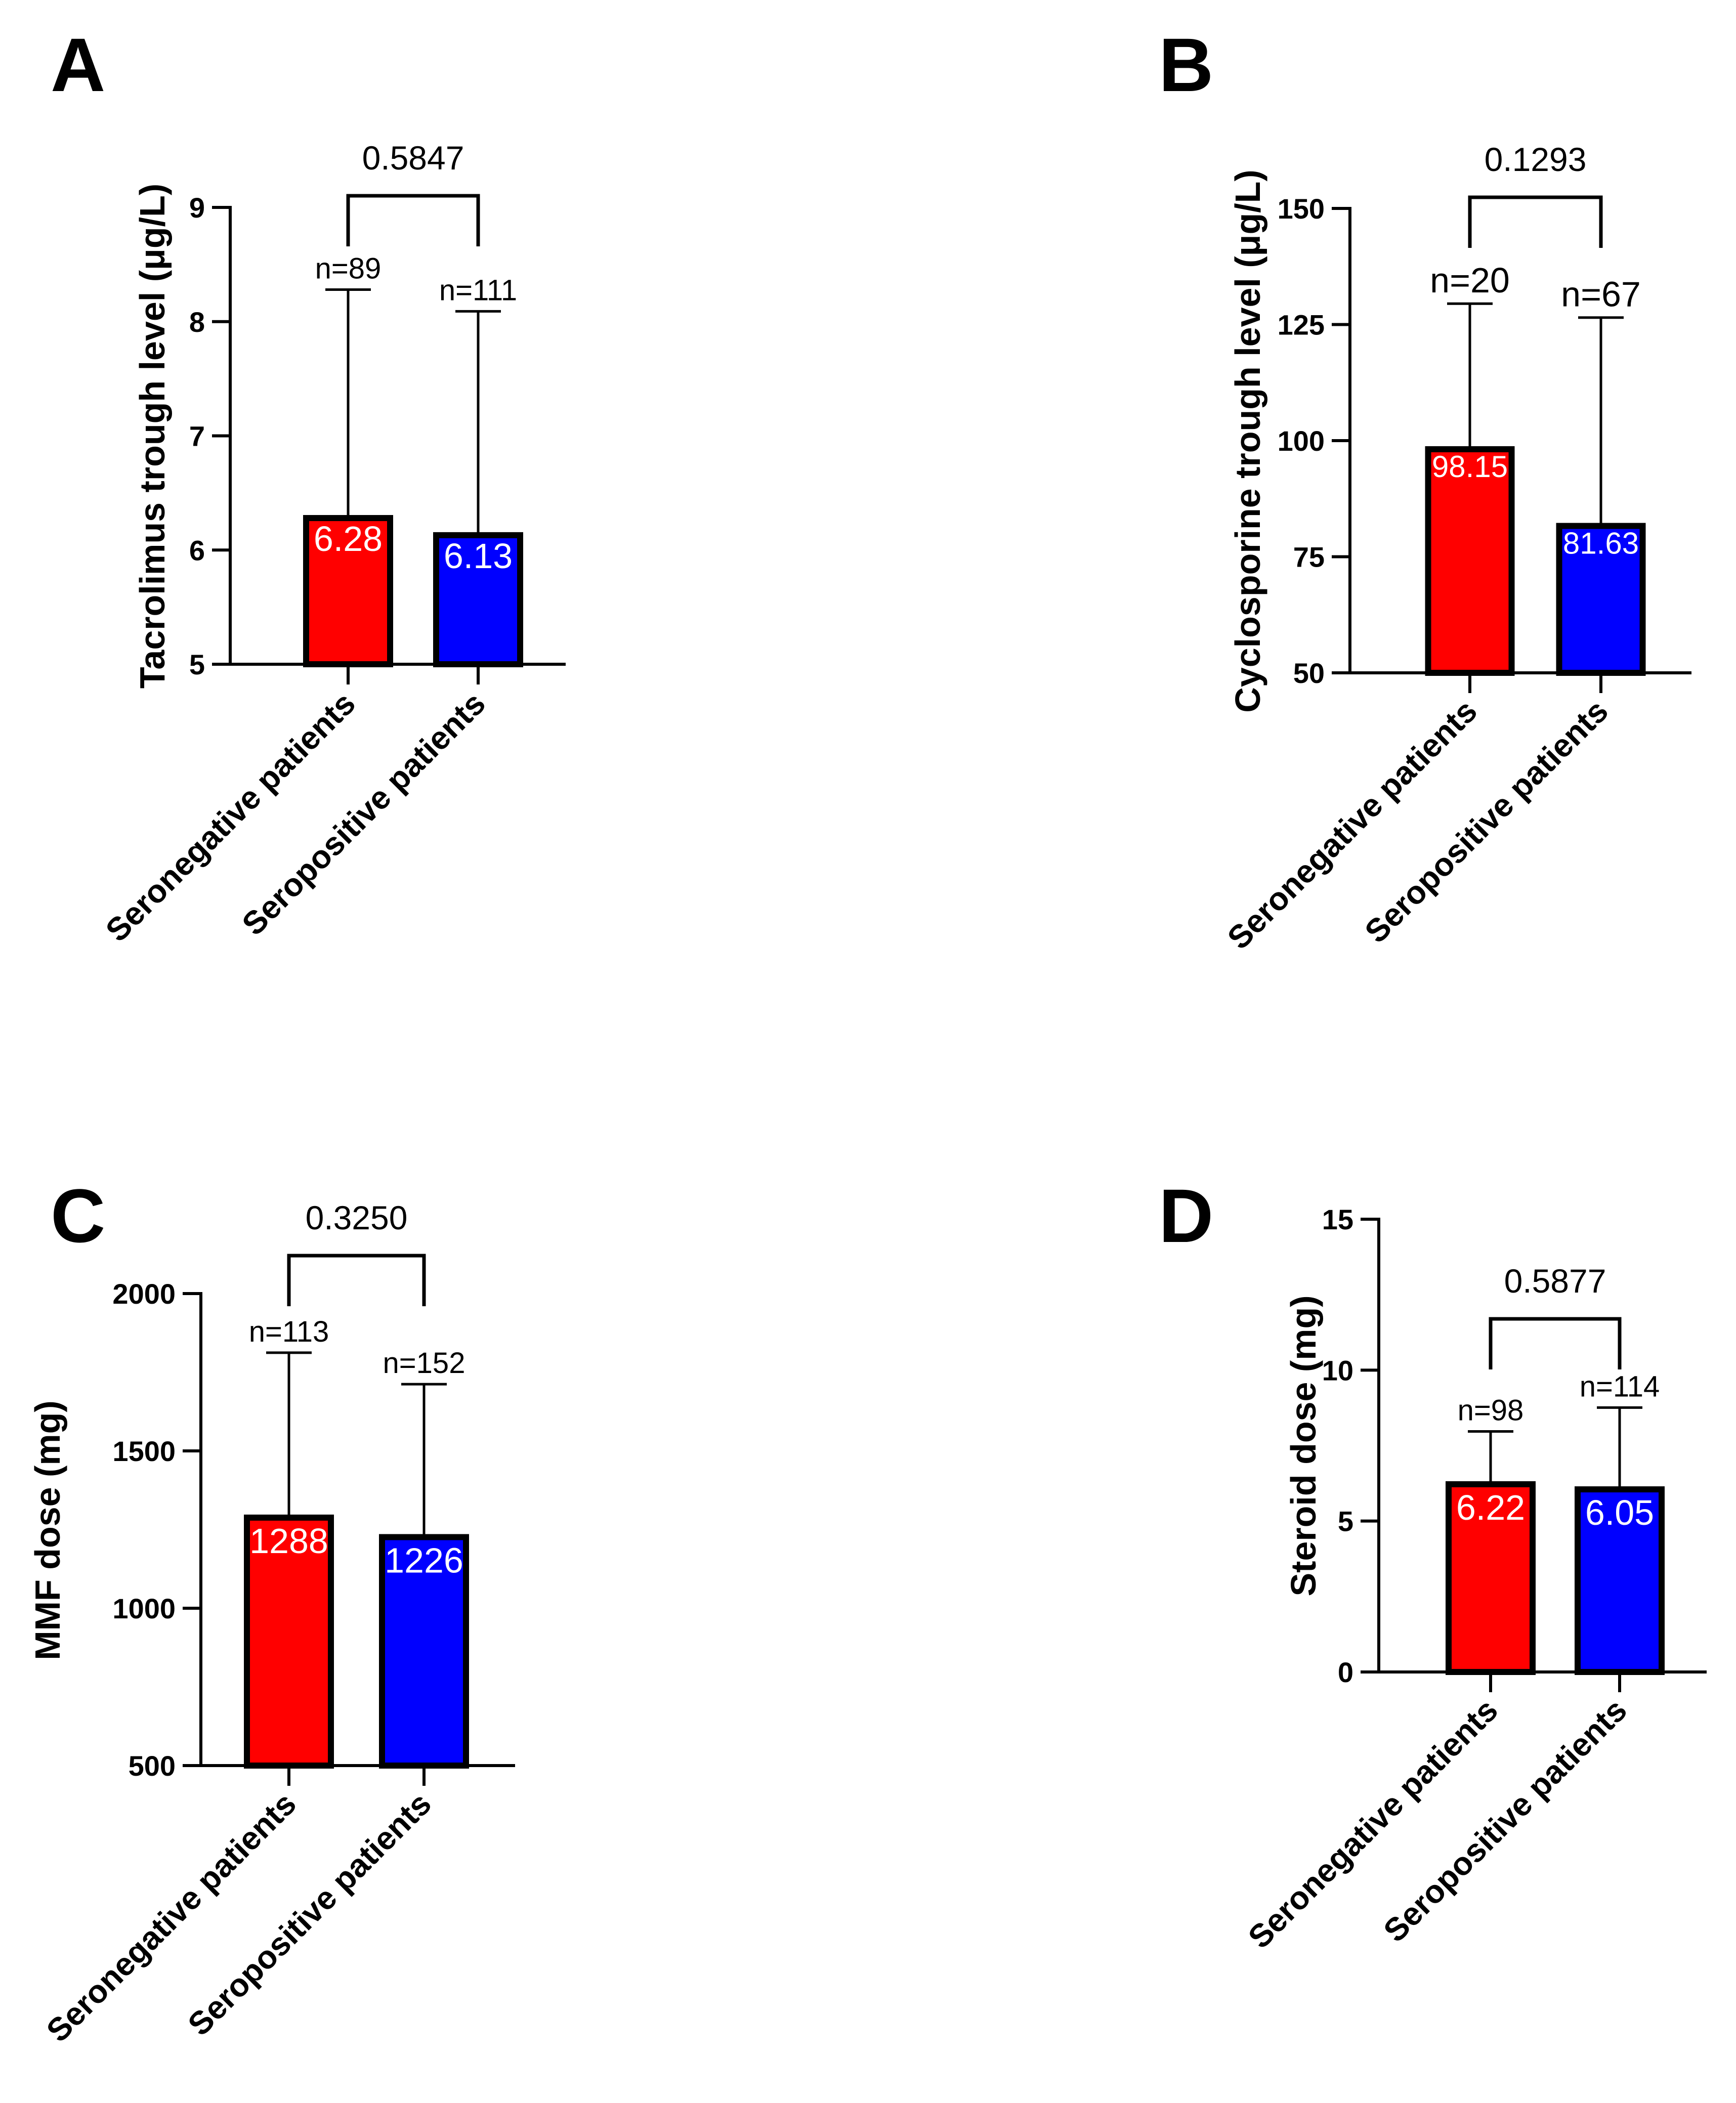  Describe the element at coordinates (171, 1917) in the screenshot. I see `panel-c-x-tick-label-0: Seronegative patients` at that location.